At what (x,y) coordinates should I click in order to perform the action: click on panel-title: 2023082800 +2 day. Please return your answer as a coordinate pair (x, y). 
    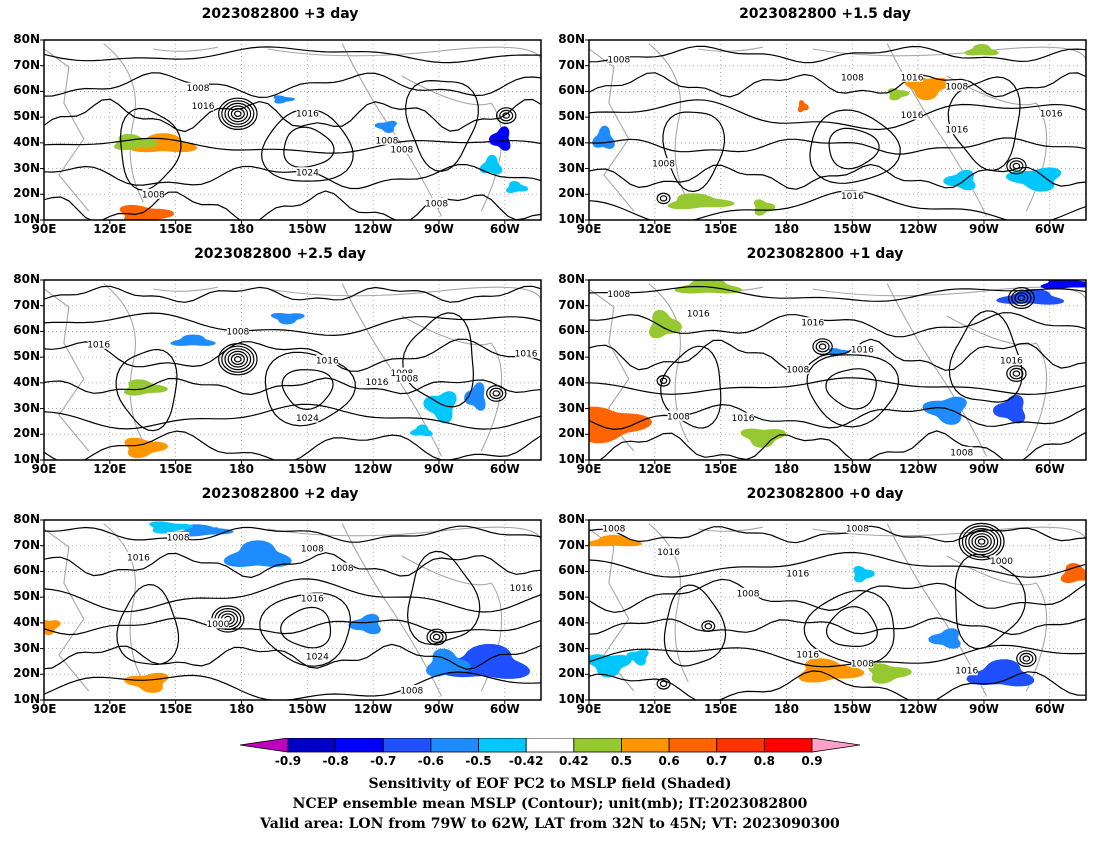
    Looking at the image, I should click on (280, 494).